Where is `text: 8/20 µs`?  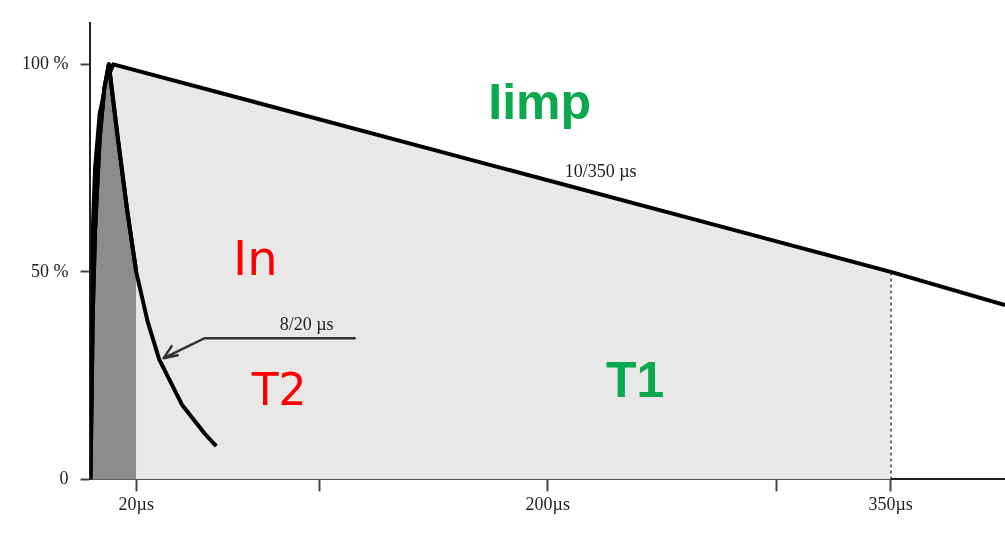
text: 8/20 µs is located at coordinates (306, 323).